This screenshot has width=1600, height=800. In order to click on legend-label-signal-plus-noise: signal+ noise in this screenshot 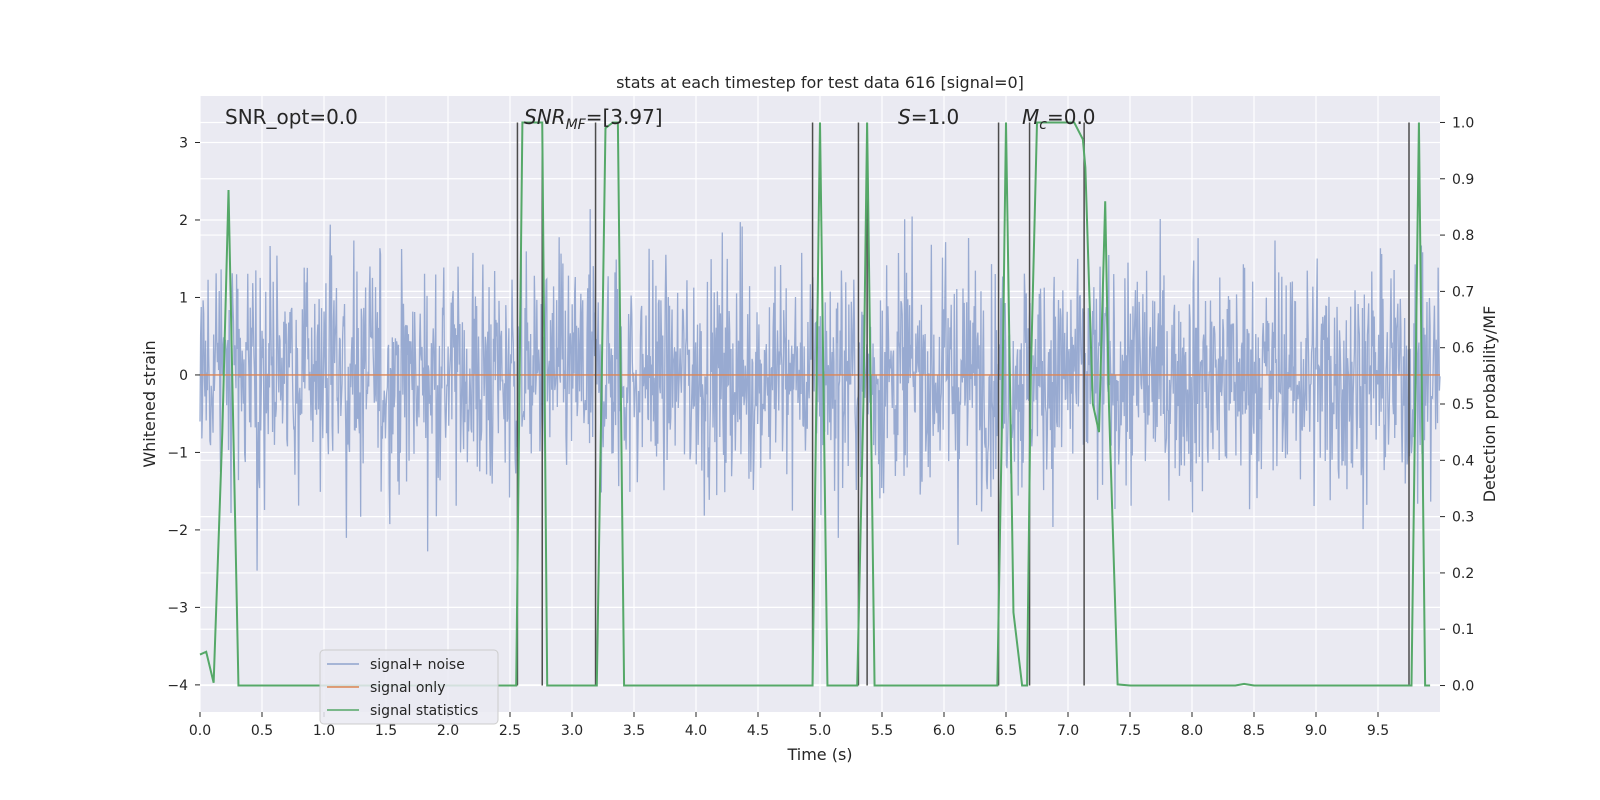, I will do `click(417, 665)`.